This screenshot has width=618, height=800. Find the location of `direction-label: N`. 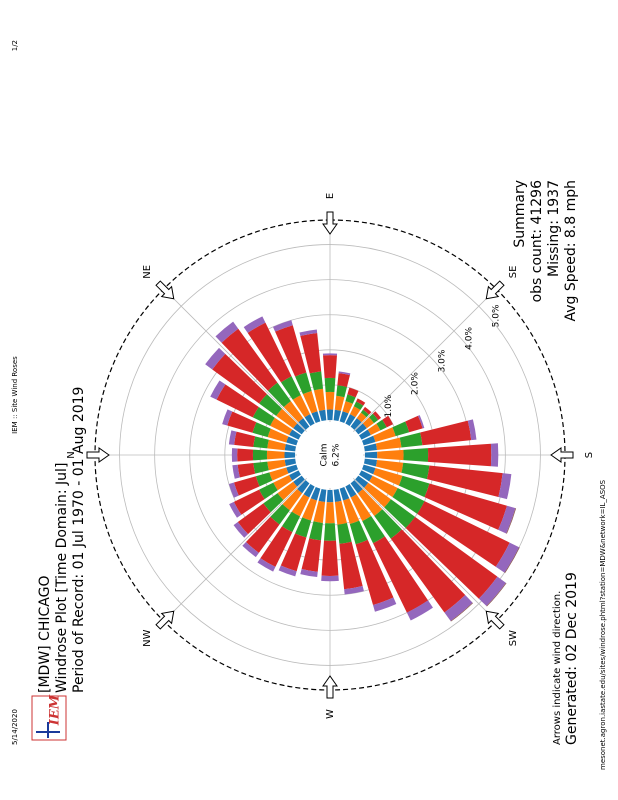

direction-label: N is located at coordinates (71, 454).